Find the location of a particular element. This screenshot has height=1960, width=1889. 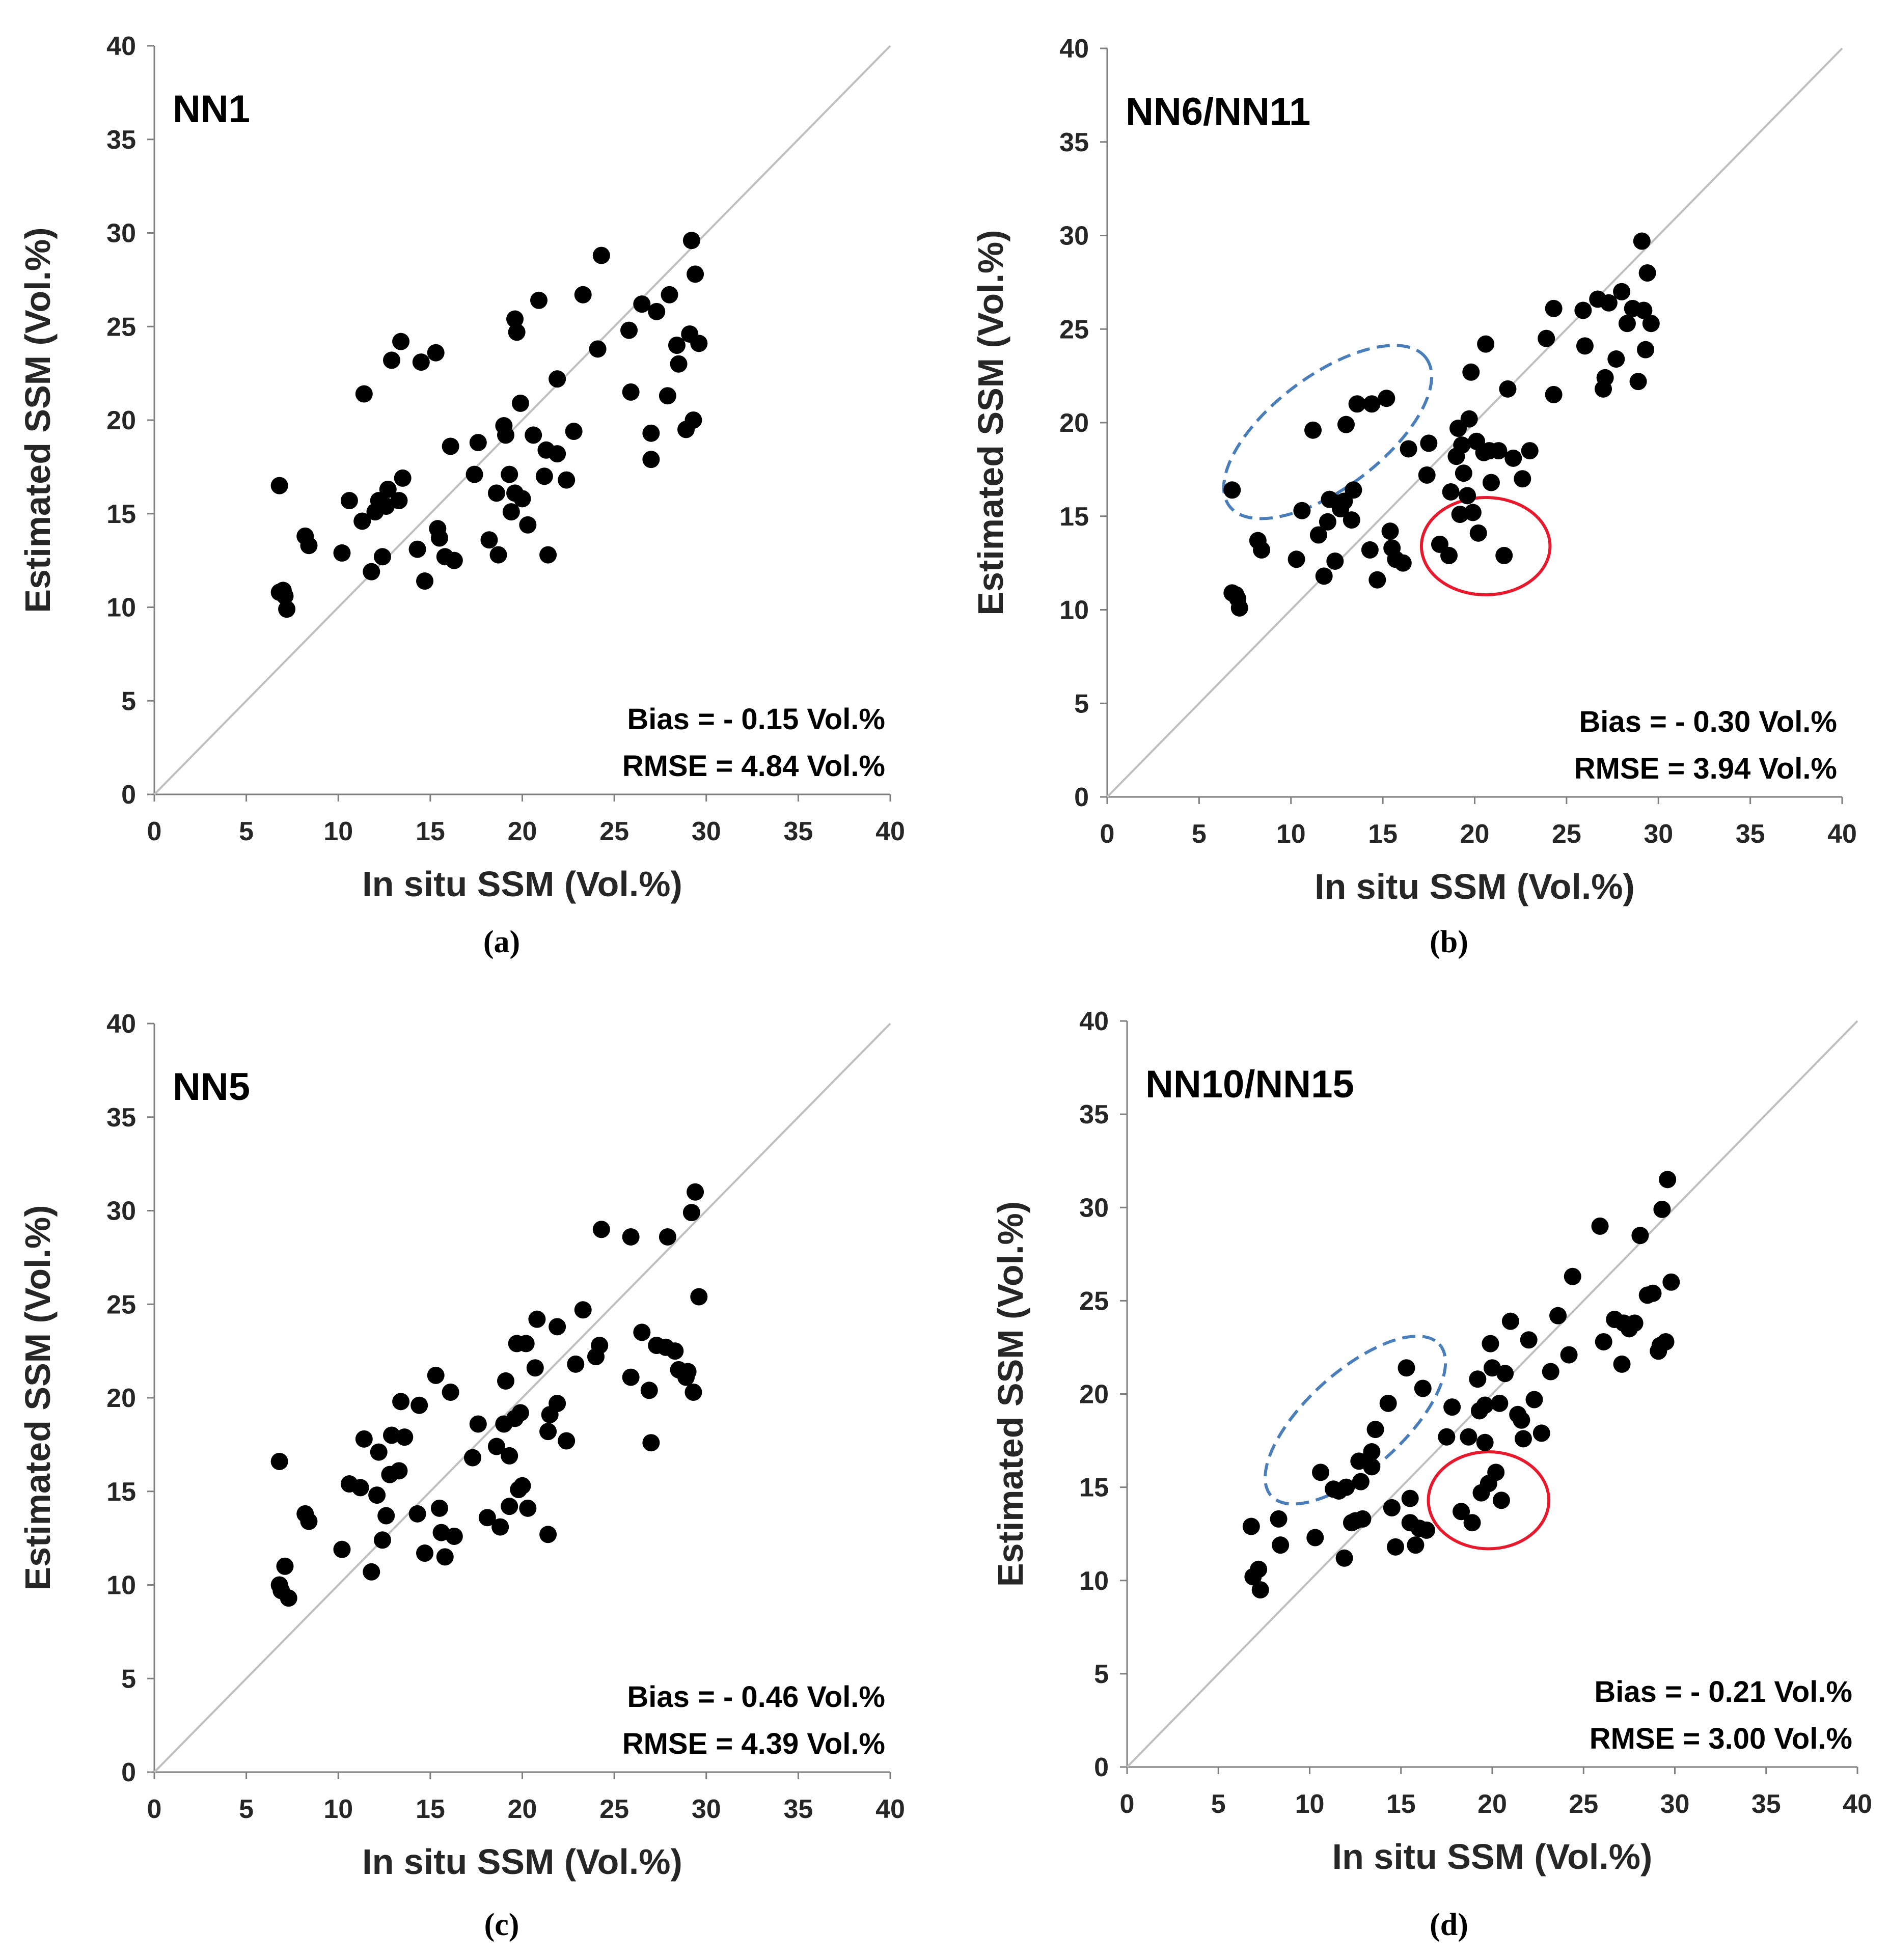

x-axis-title: In situ SSM (Vol.%) is located at coordinates (1493, 1856).